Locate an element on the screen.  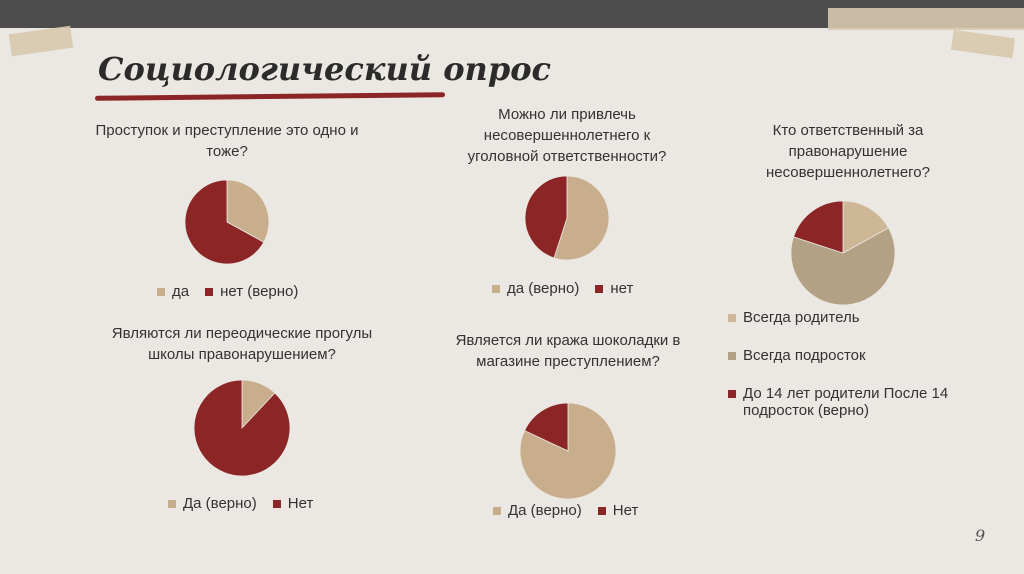
legend: да (верно) нет is located at coordinates (570, 288).